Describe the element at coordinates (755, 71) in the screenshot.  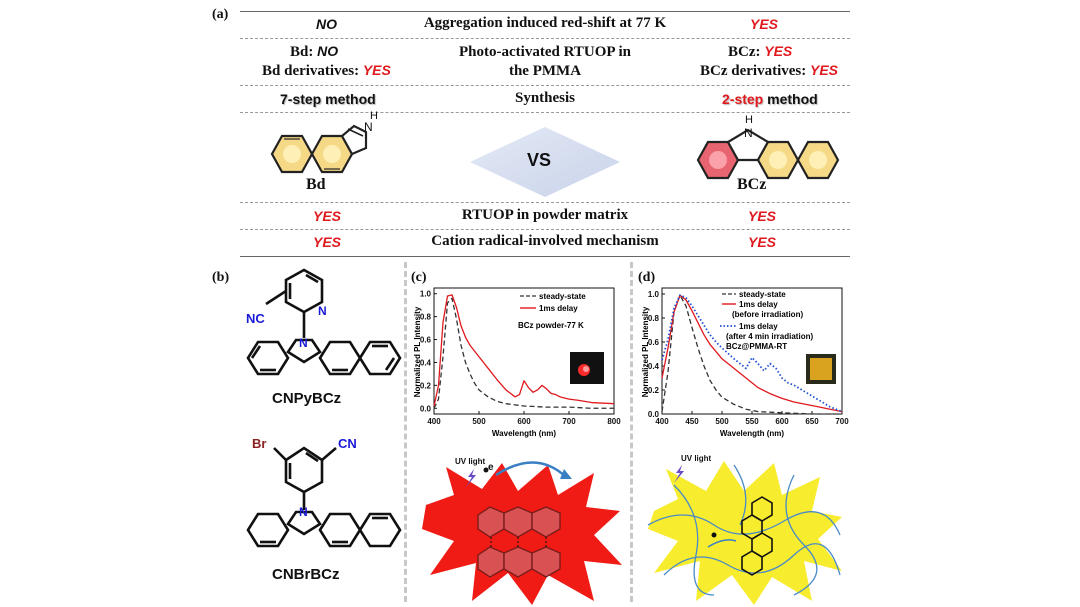
I see `row2-right2-prefix: BCz derivatives:` at that location.